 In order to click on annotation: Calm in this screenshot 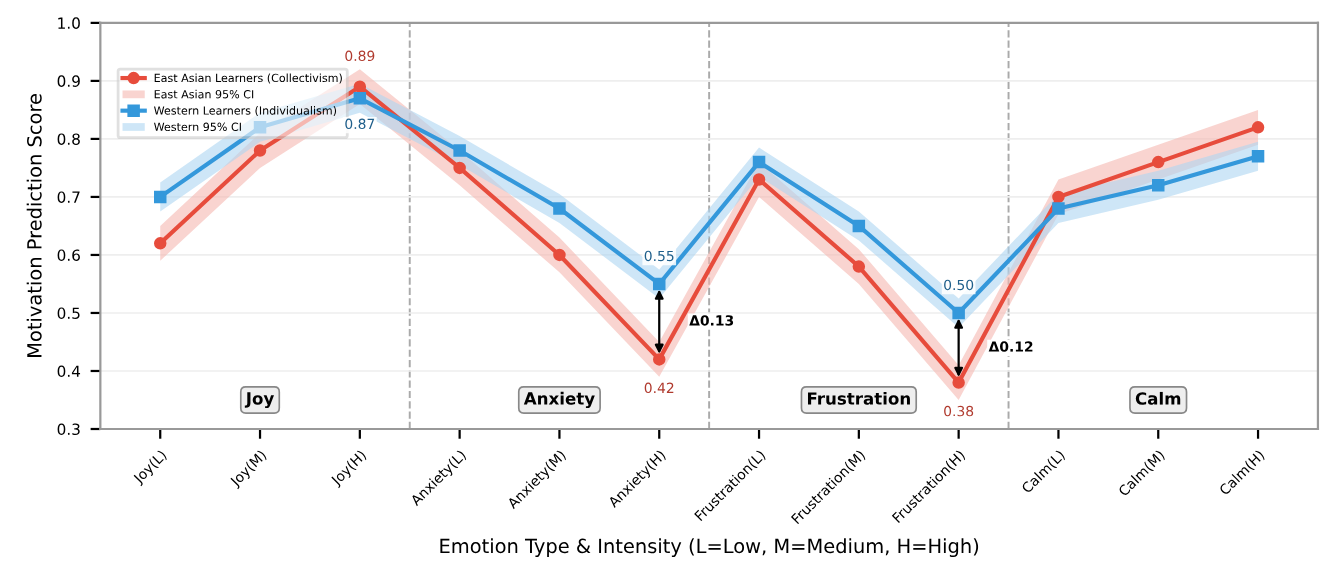, I will do `click(1158, 398)`.